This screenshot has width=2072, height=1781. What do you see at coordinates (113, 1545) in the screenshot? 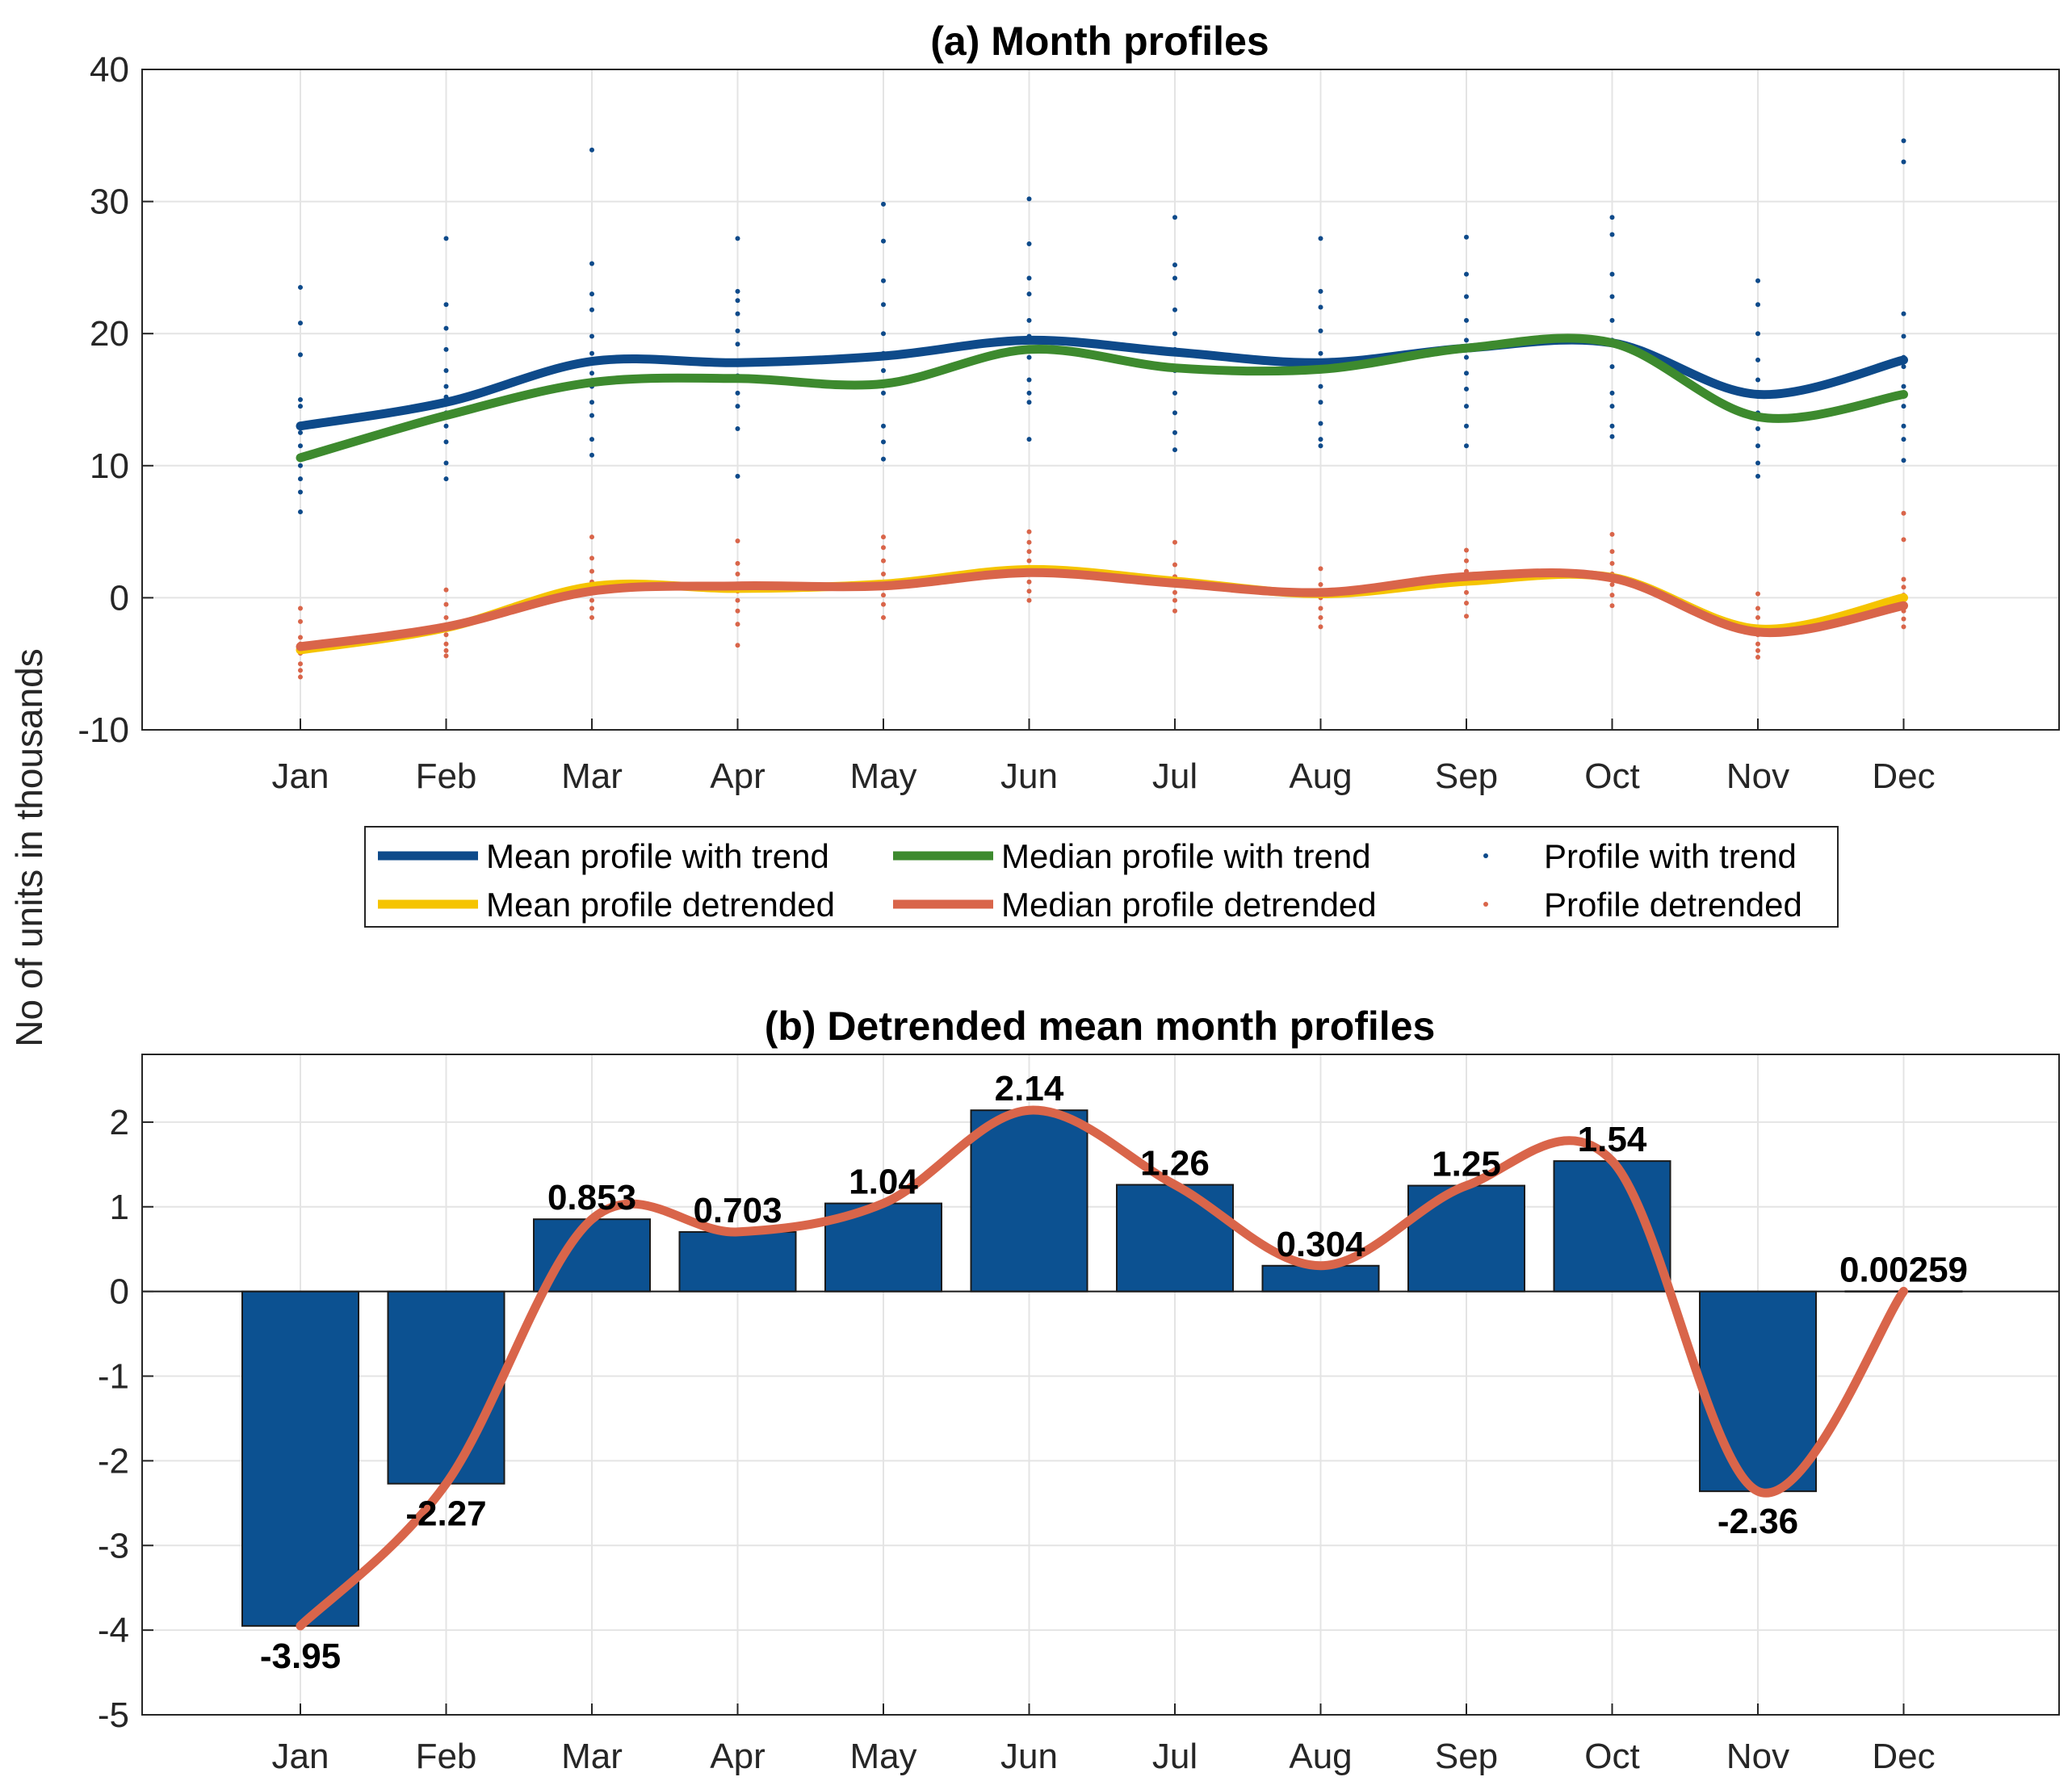
I see `b-ytick-label: -3` at bounding box center [113, 1545].